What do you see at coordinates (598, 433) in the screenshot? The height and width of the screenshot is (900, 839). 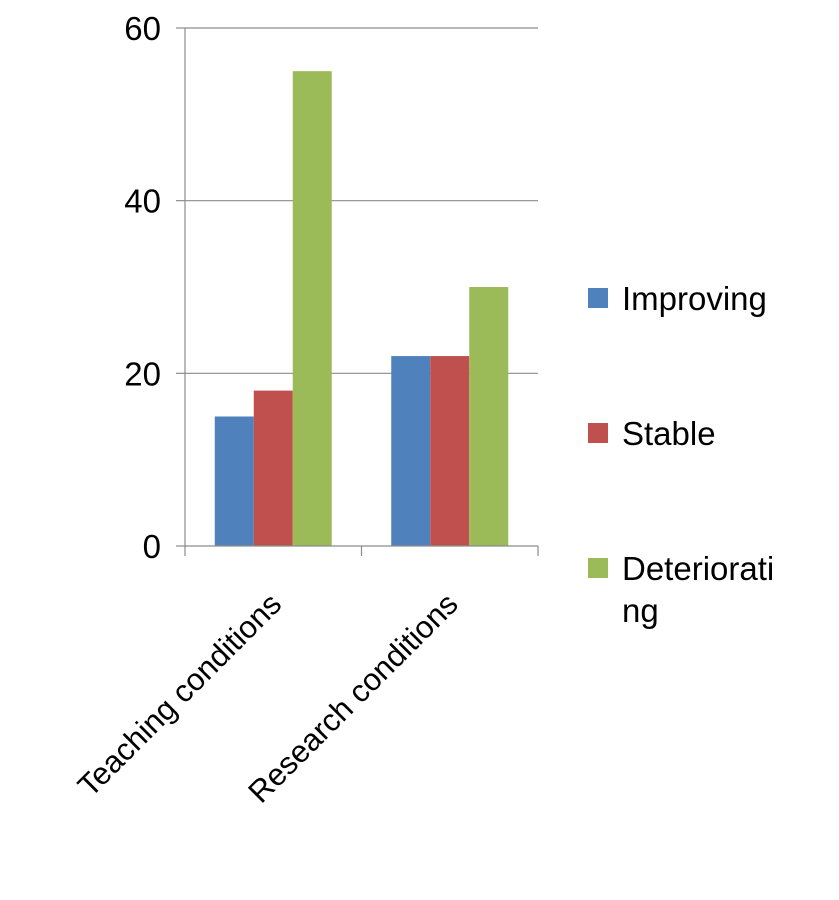 I see `legend-swatch-stable` at bounding box center [598, 433].